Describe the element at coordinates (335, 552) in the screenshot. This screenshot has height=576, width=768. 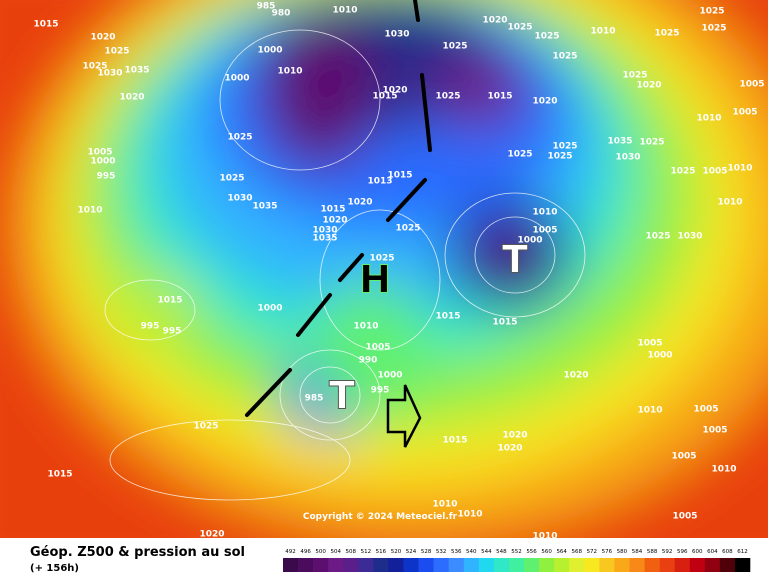
I see `scale-label: 504` at that location.